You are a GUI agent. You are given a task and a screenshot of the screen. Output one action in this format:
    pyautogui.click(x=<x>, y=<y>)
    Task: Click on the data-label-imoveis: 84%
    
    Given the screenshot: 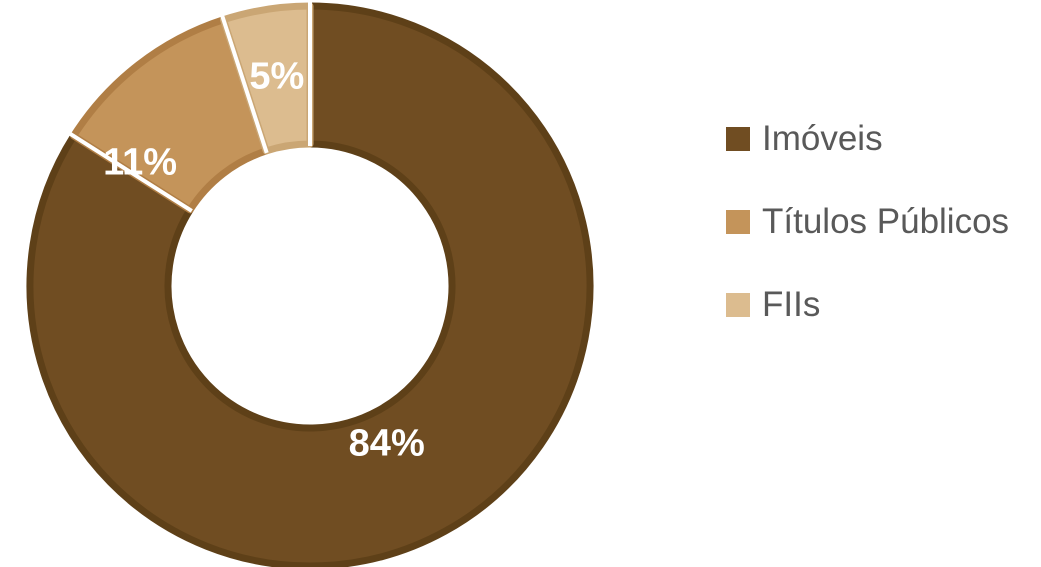 What is the action you would take?
    pyautogui.click(x=387, y=443)
    